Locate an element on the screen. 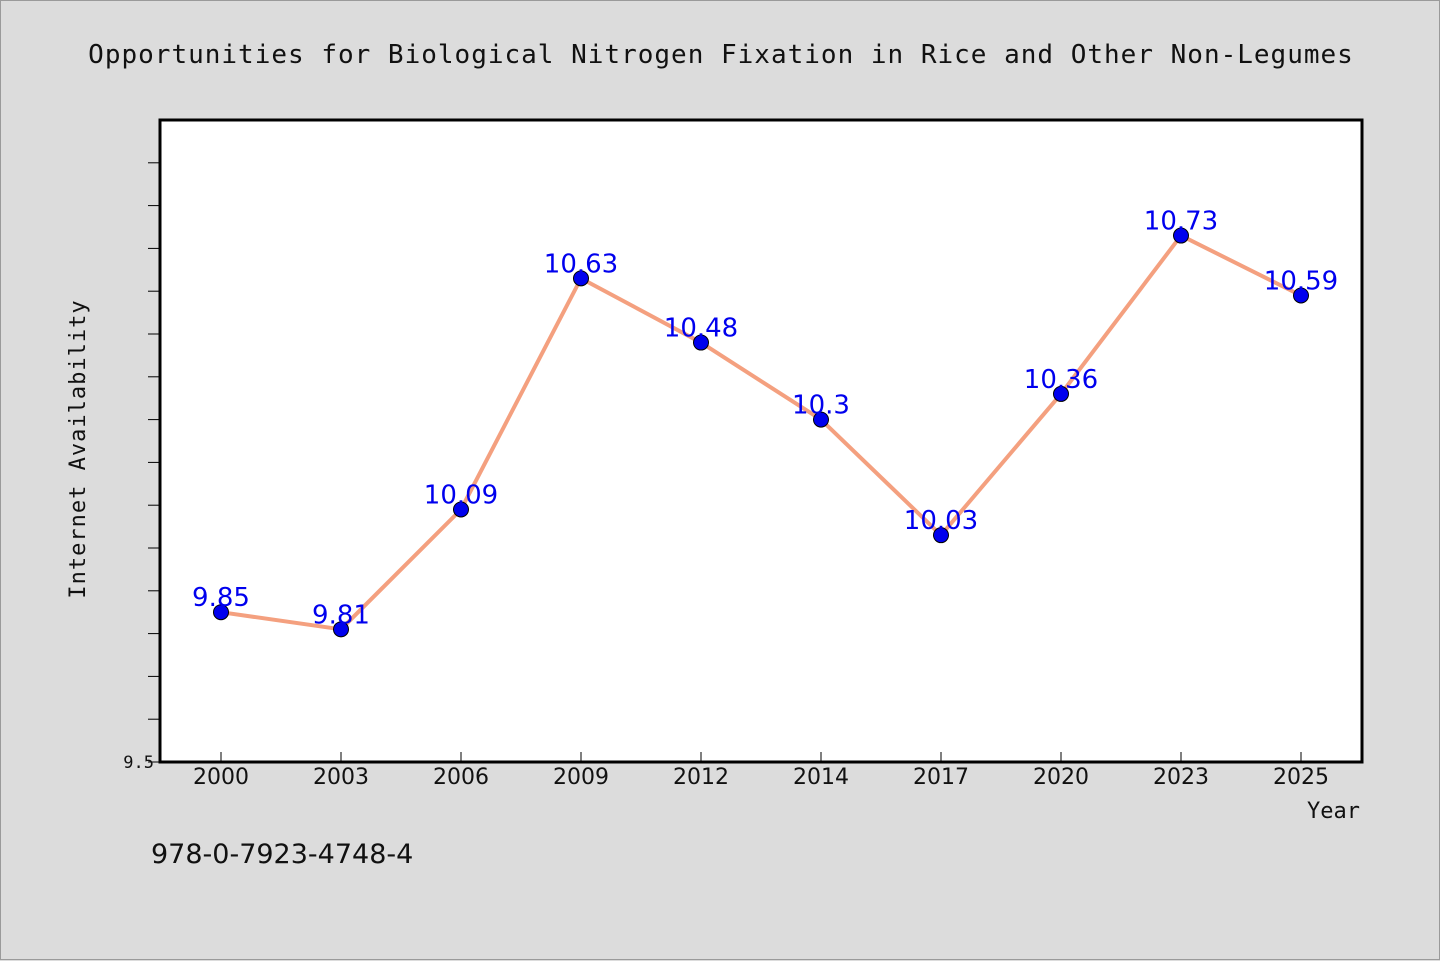  x-tick-label: 2006 is located at coordinates (461, 777).